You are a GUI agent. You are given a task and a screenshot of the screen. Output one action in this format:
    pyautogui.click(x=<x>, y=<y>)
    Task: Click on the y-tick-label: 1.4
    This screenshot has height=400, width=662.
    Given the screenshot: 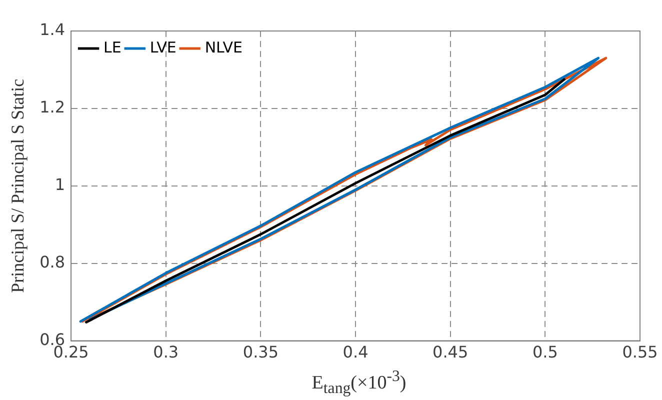 What is the action you would take?
    pyautogui.click(x=53, y=30)
    